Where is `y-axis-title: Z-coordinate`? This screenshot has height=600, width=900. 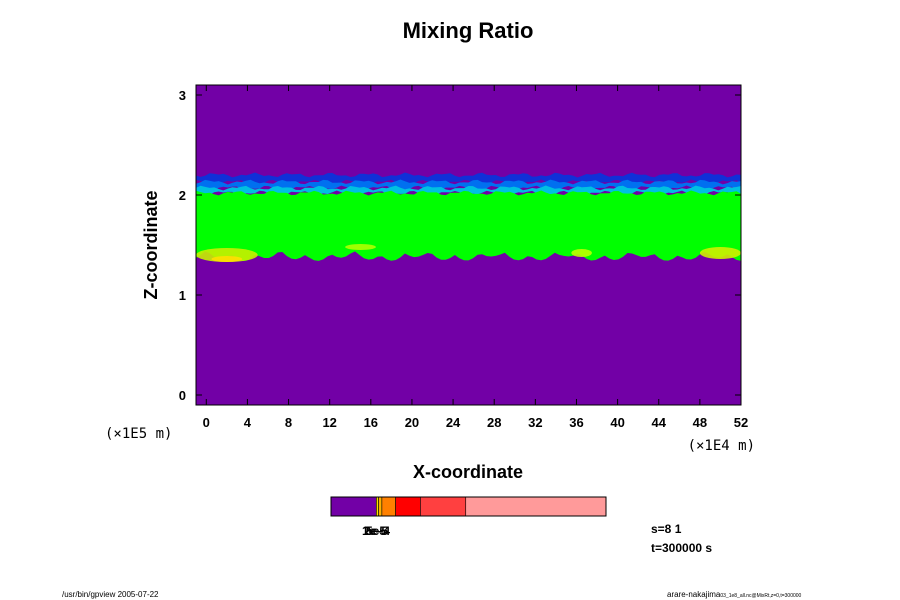
y-axis-title: Z-coordinate is located at coordinates (151, 244).